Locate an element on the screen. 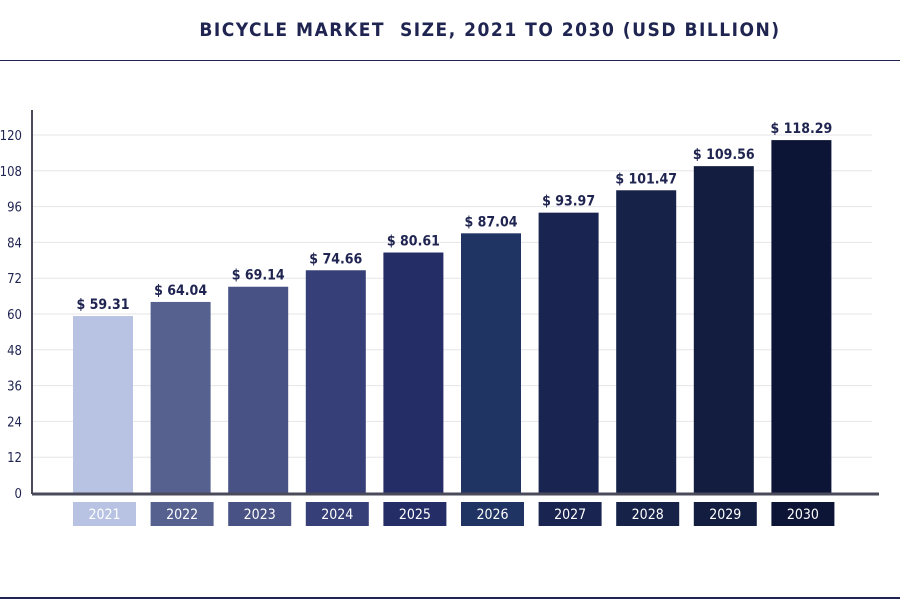 The width and height of the screenshot is (900, 600). y-axis-ticks: 0 12 24 36 48 60 72 84 96 108 120 is located at coordinates (11, 315).